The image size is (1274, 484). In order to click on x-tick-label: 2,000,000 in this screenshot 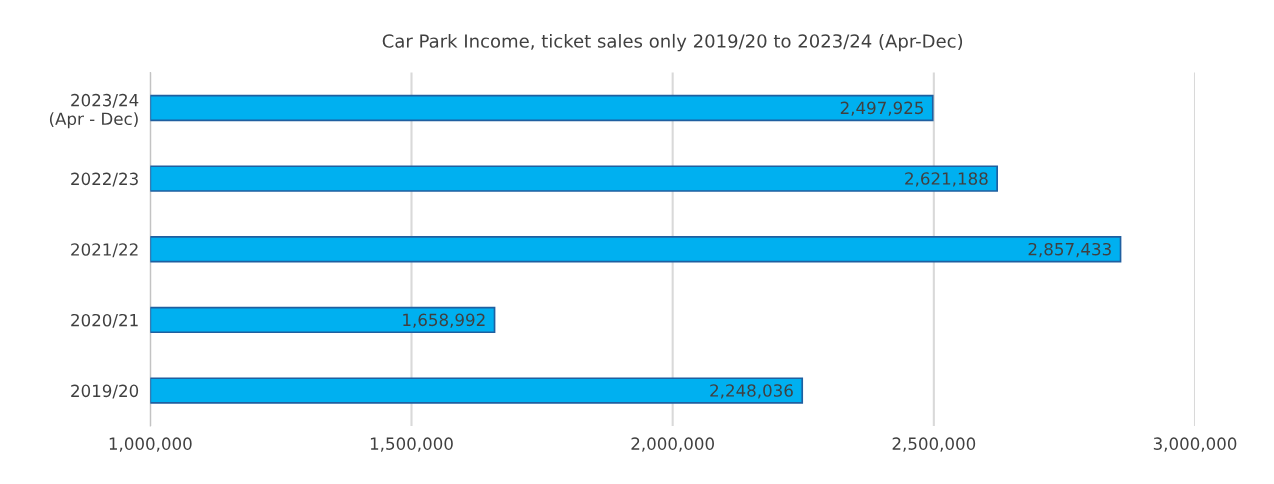, I will do `click(672, 444)`.